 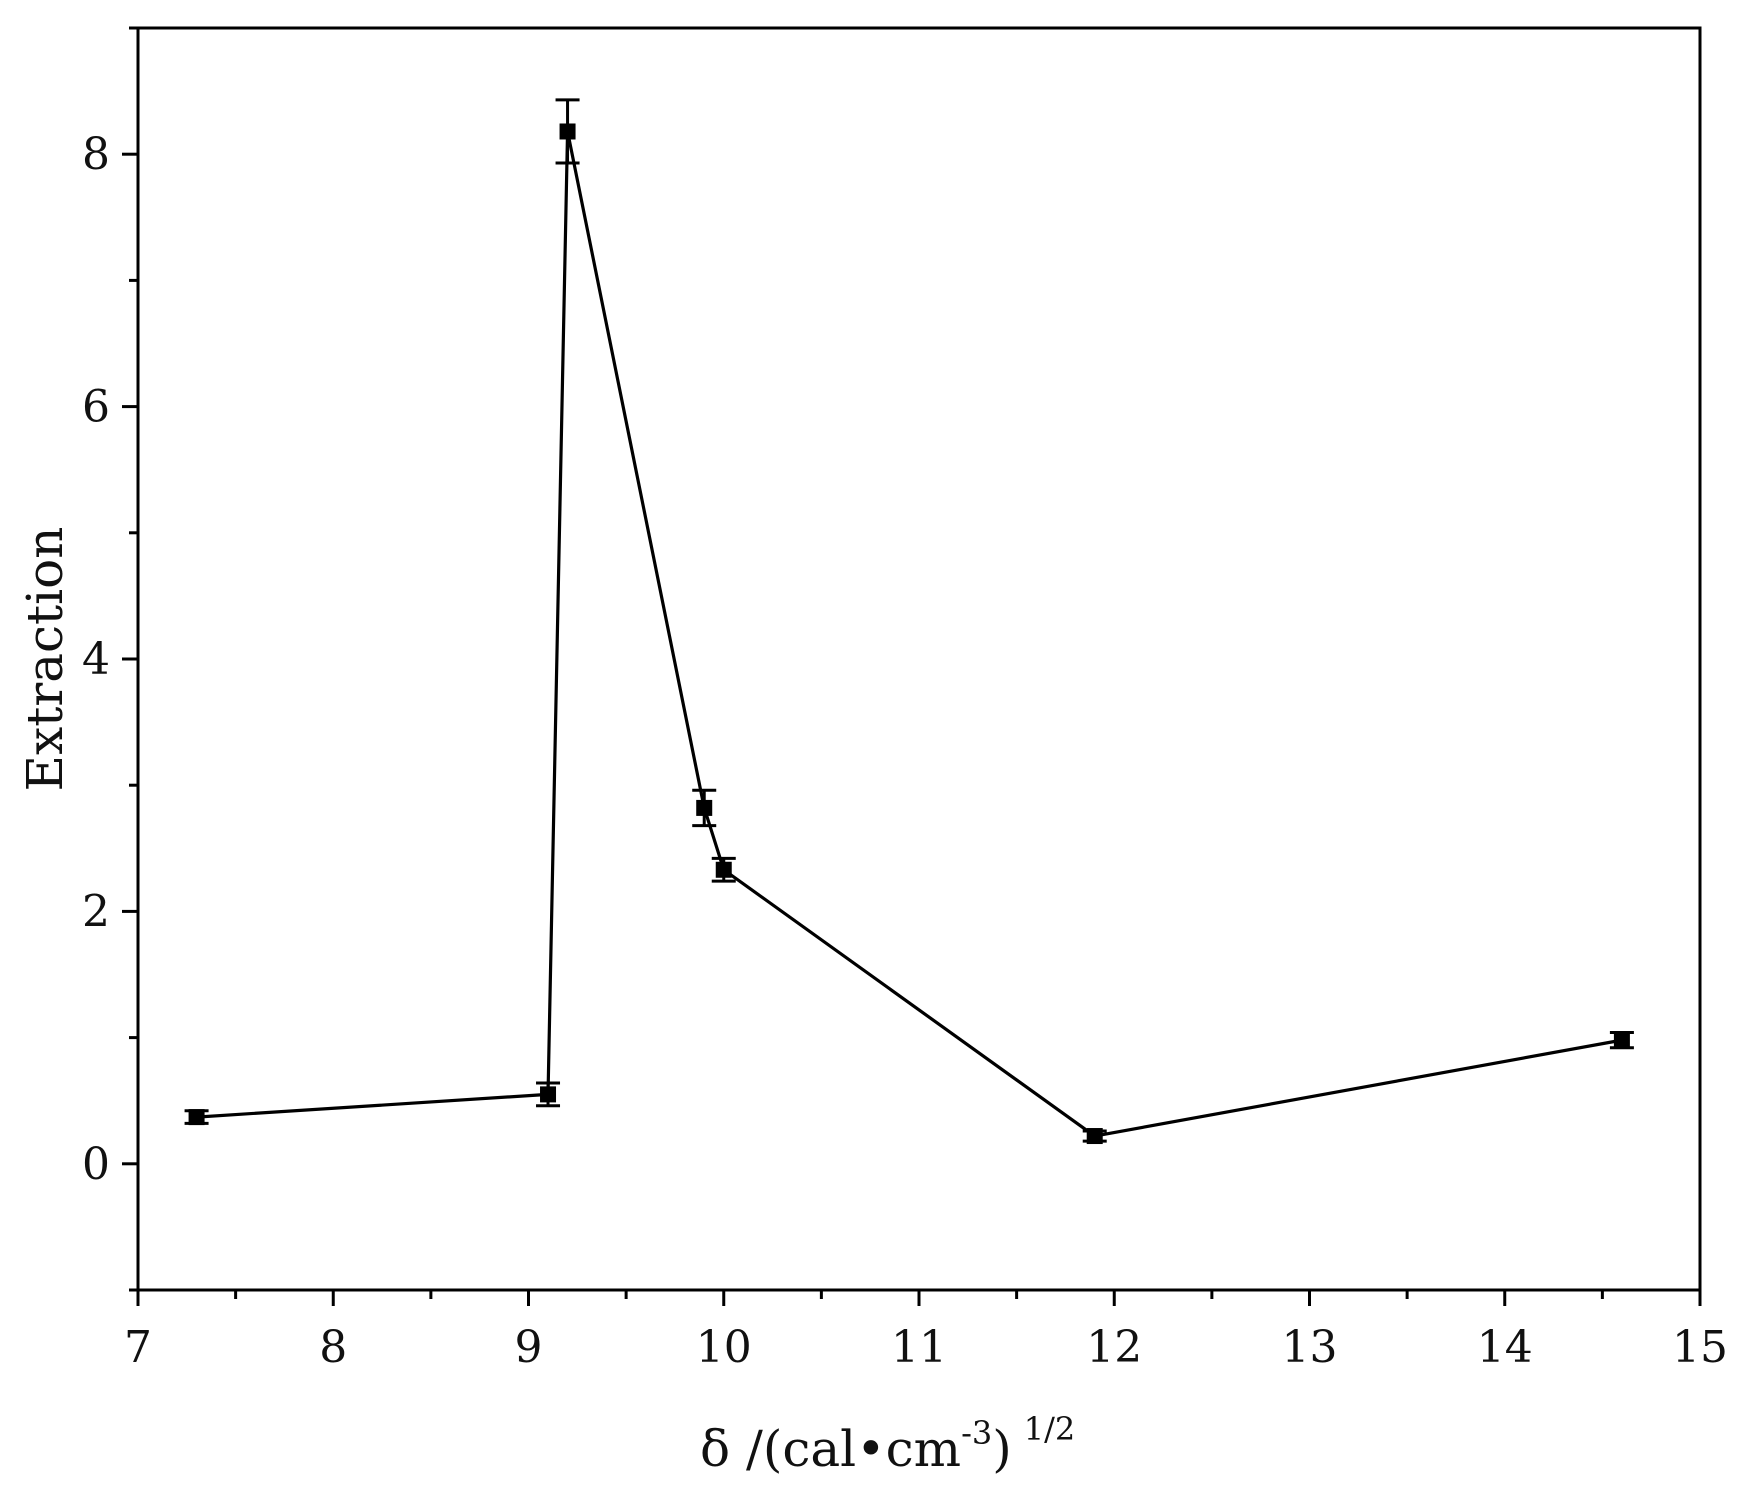 I want to click on x-tick-label: 9, so click(x=529, y=1347).